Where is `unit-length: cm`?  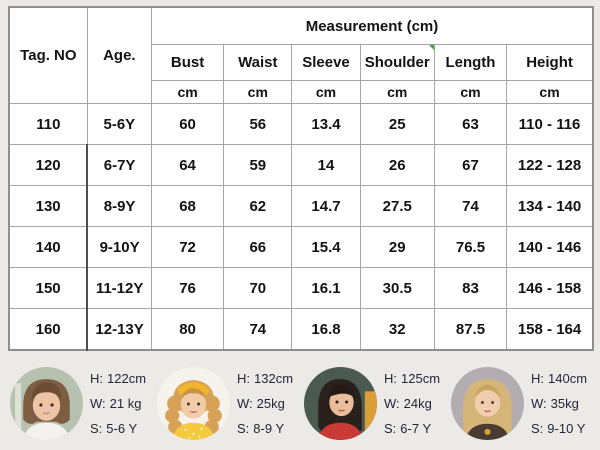 unit-length: cm is located at coordinates (470, 92).